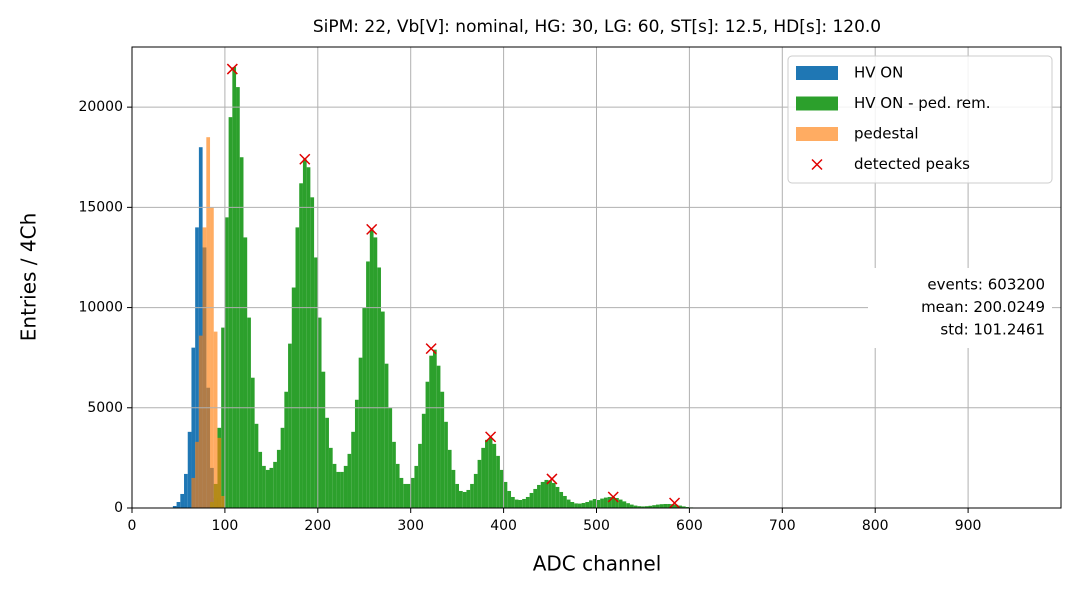 Image resolution: width=1077 pixels, height=598 pixels. Describe the element at coordinates (596, 526) in the screenshot. I see `x-tick-label: 500` at that location.